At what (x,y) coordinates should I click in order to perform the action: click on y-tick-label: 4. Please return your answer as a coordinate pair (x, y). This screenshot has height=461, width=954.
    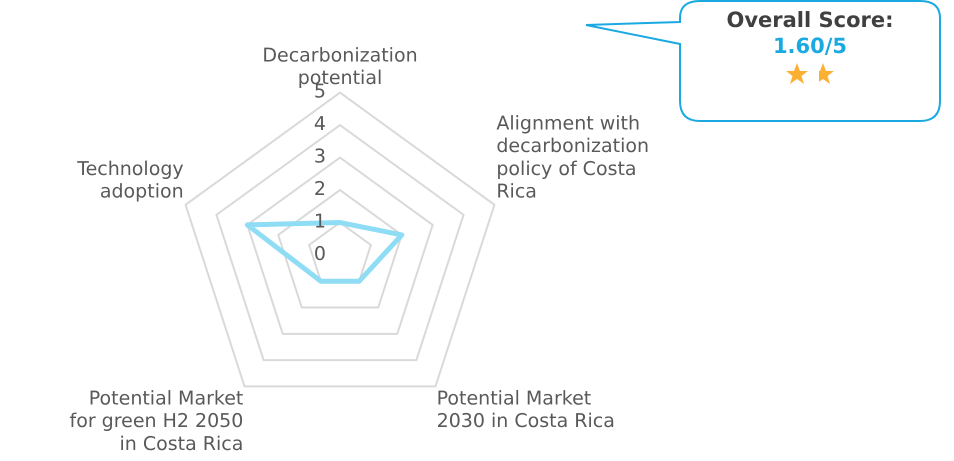
    Looking at the image, I should click on (320, 124).